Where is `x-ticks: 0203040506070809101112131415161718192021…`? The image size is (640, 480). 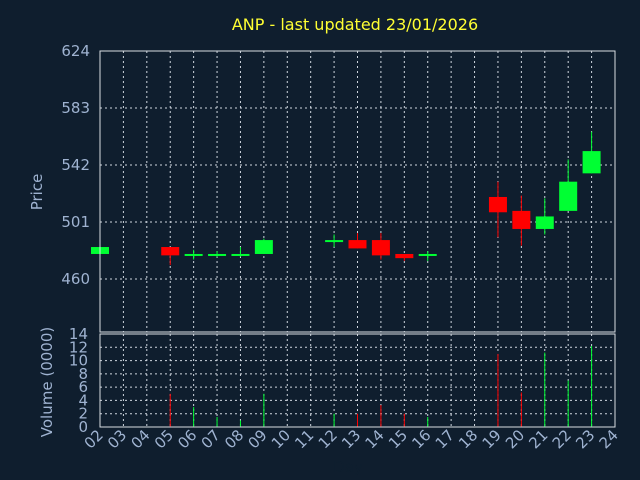 x-ticks: 0203040506070809101112131415161718192021… is located at coordinates (351, 439).